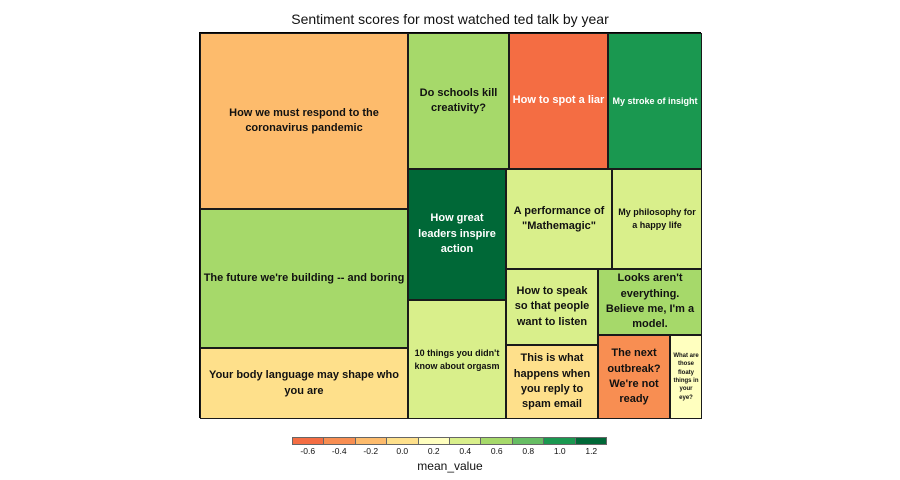 This screenshot has height=480, width=900. Describe the element at coordinates (559, 451) in the screenshot. I see `legend-tick-label: 1.0` at that location.